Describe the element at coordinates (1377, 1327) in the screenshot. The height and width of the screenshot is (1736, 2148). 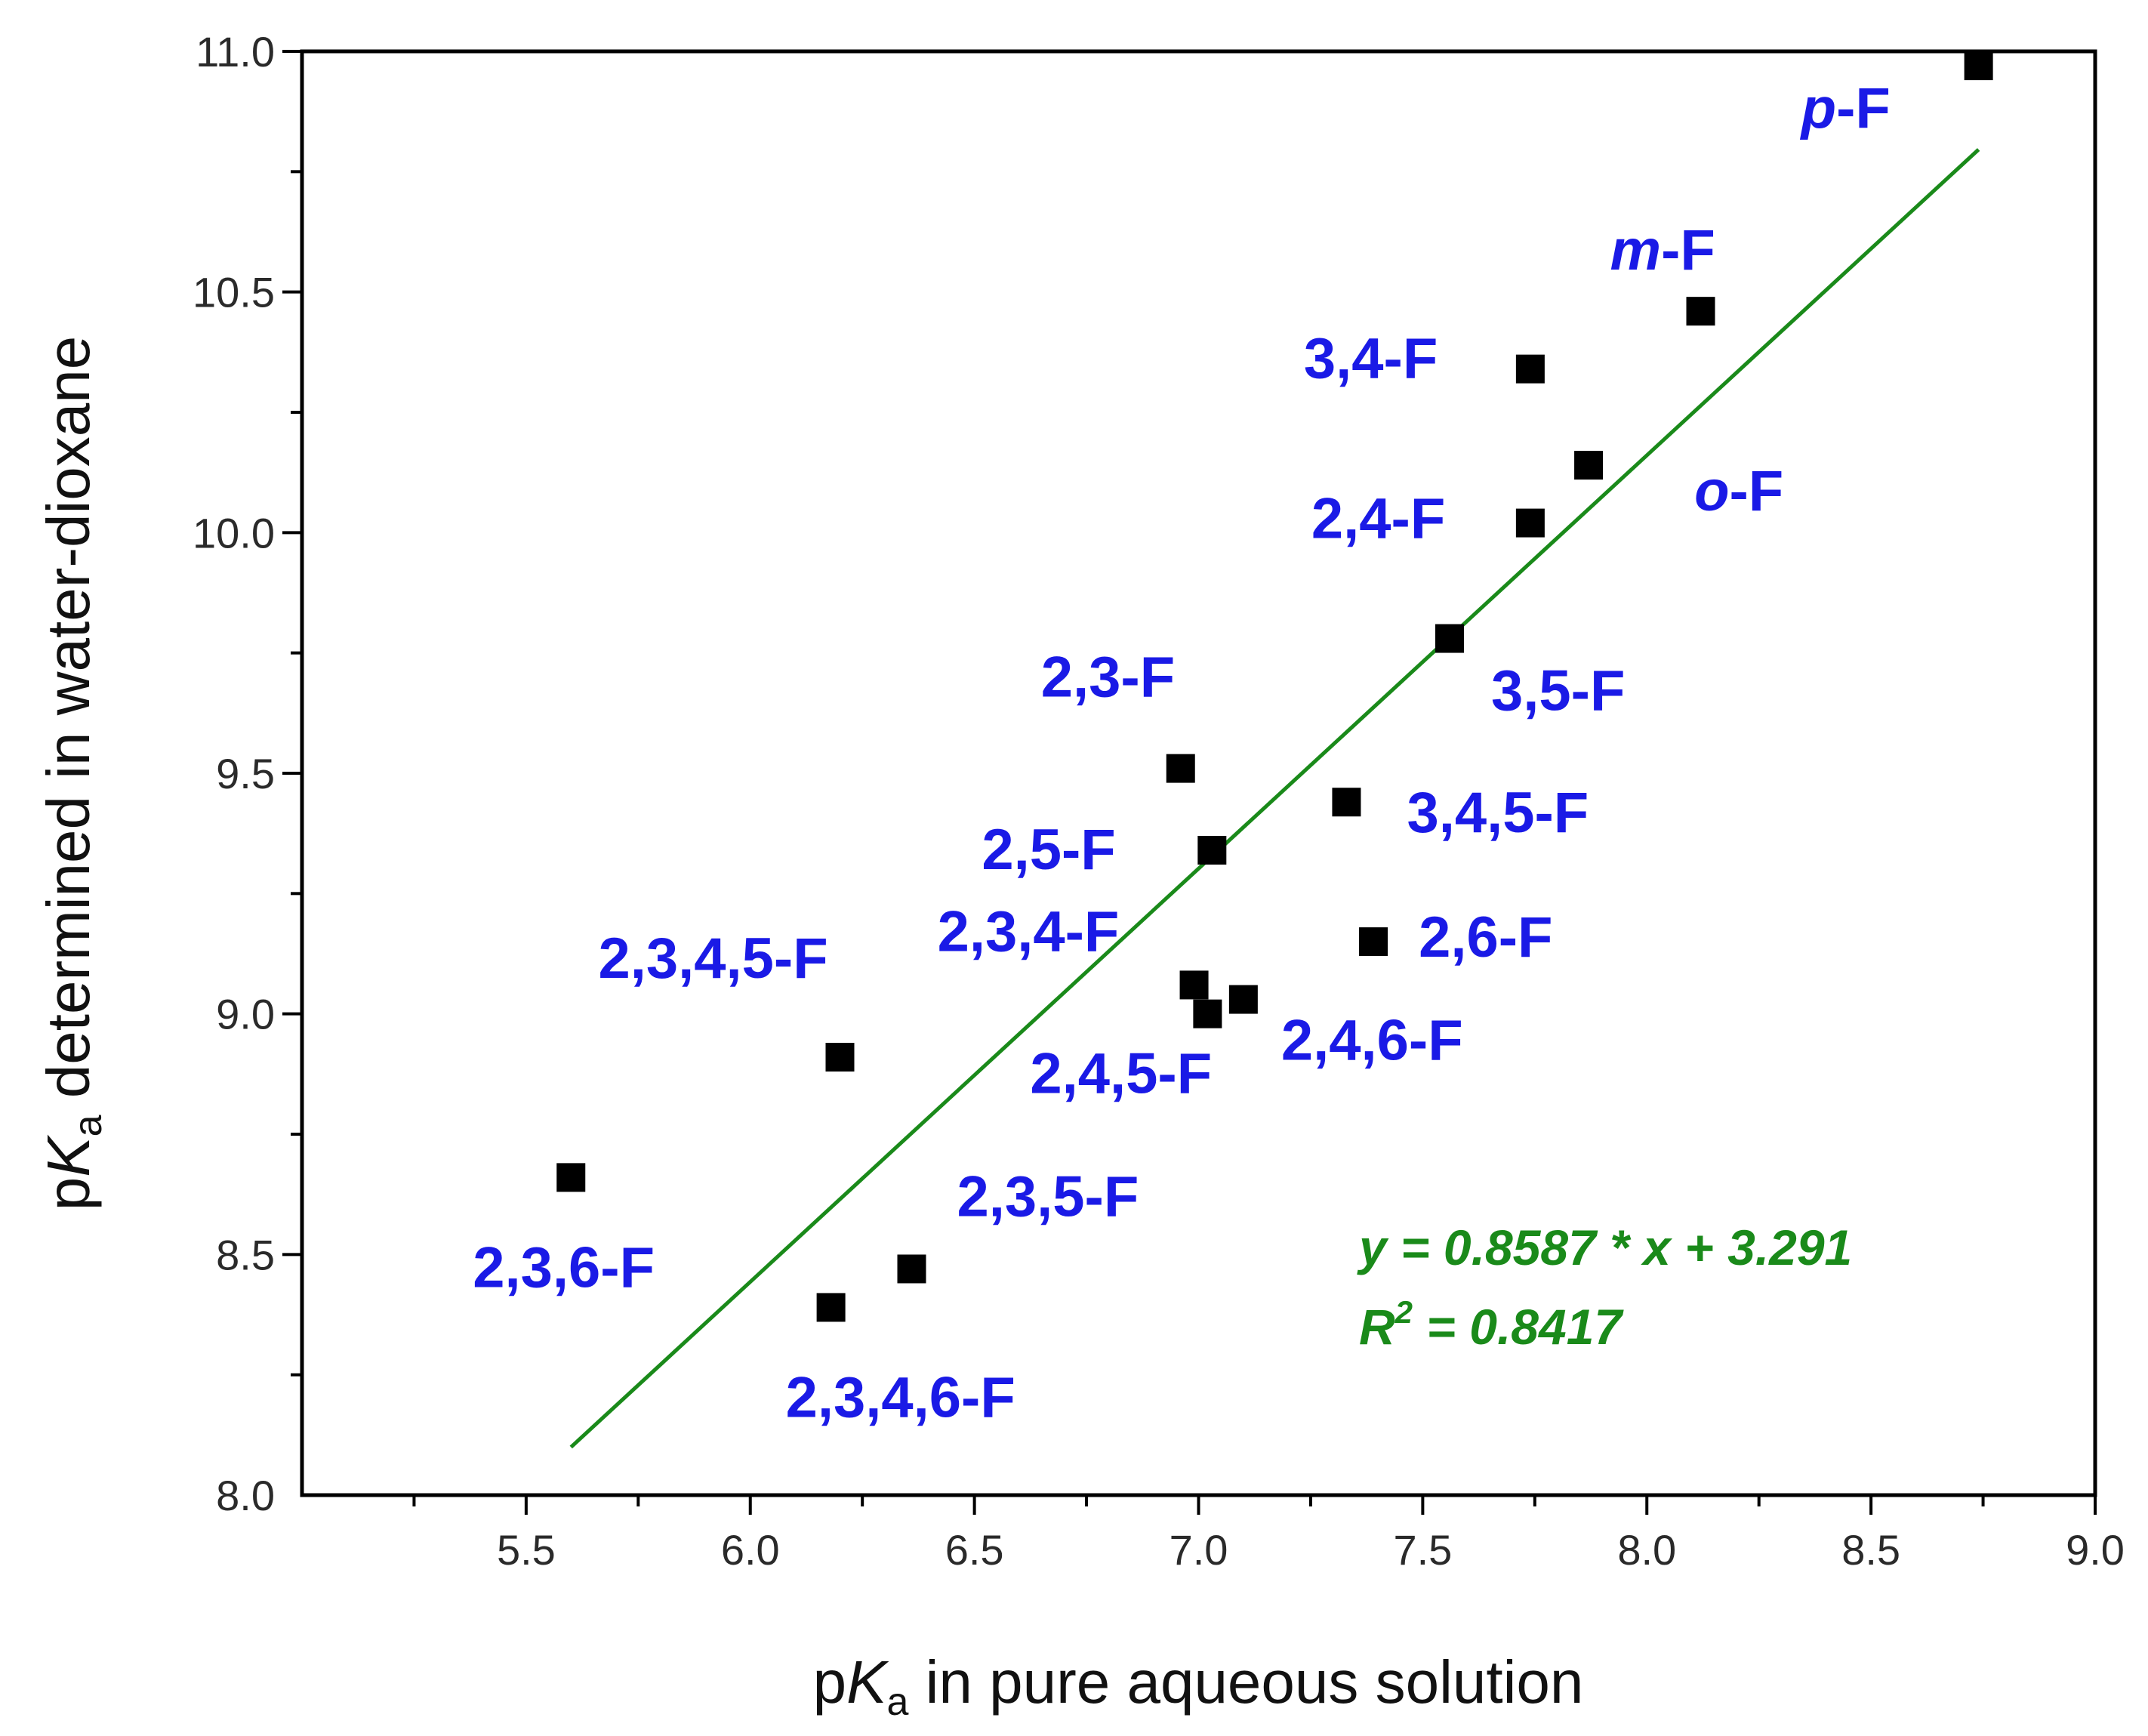
I see `r2-symbol: R` at that location.